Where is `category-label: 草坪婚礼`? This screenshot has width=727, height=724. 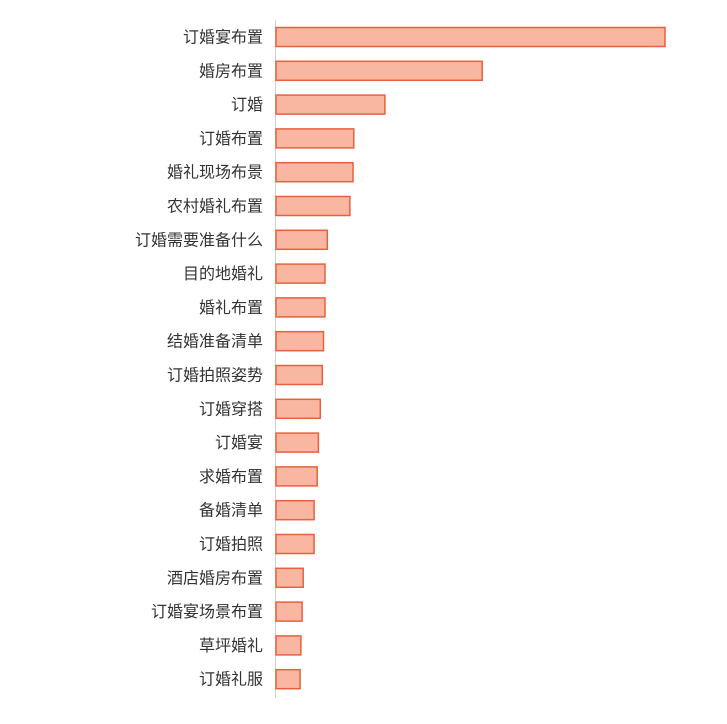
category-label: 草坪婚礼 is located at coordinates (231, 645).